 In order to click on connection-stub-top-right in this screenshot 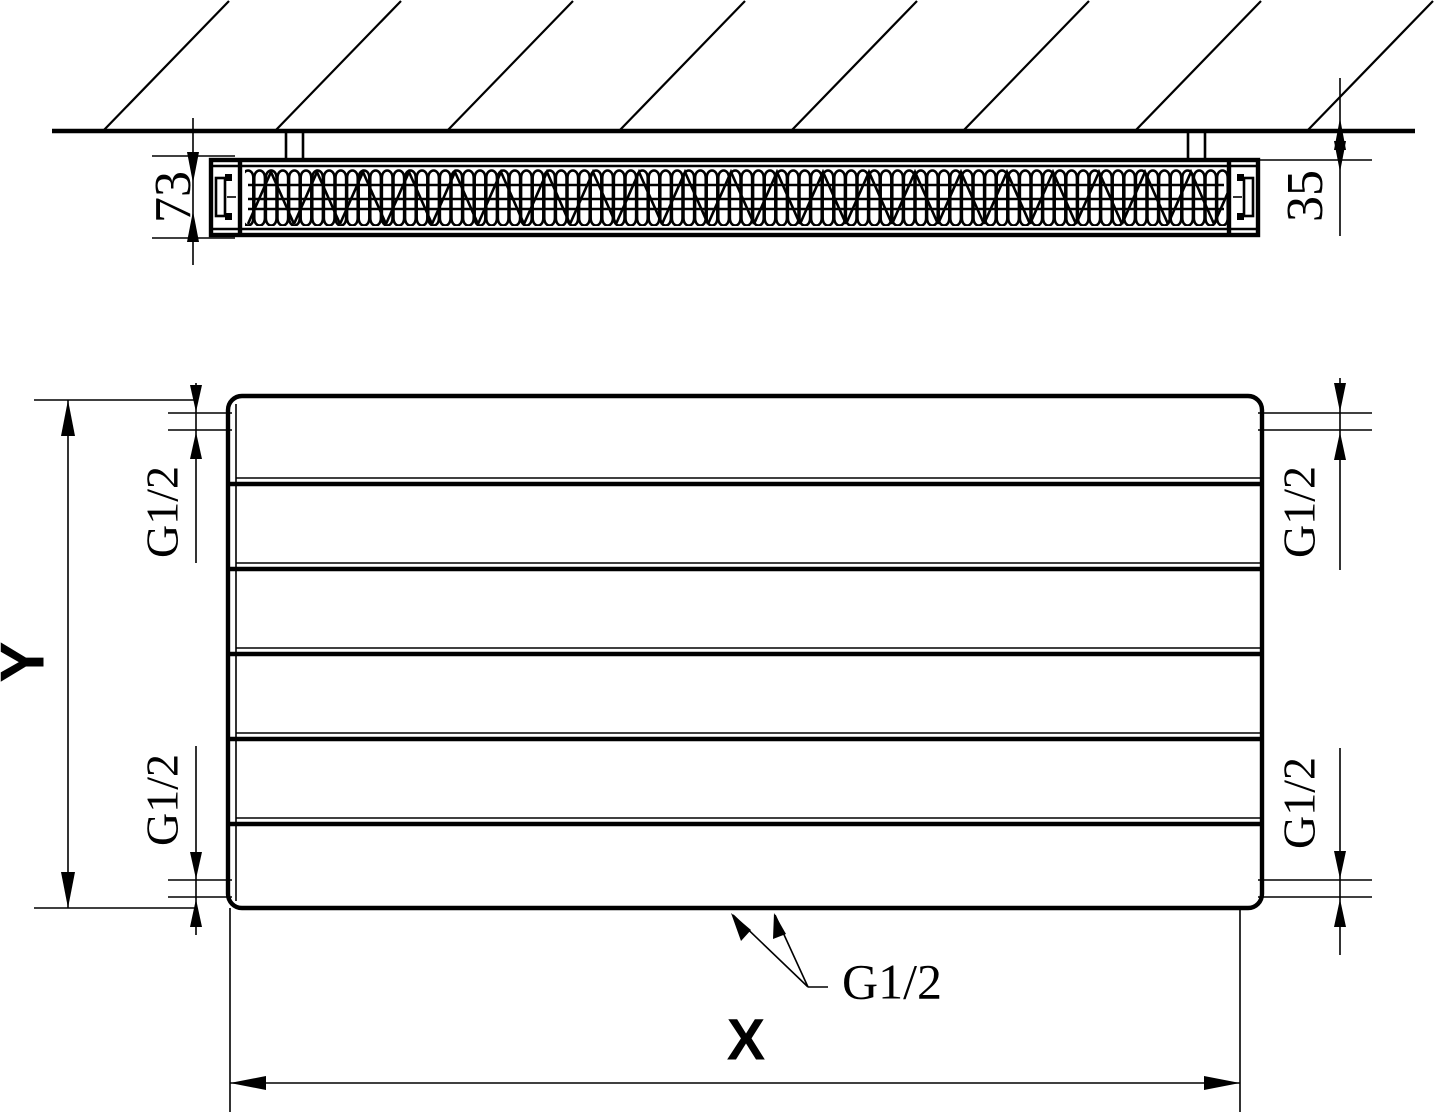, I will do `click(1315, 421)`.